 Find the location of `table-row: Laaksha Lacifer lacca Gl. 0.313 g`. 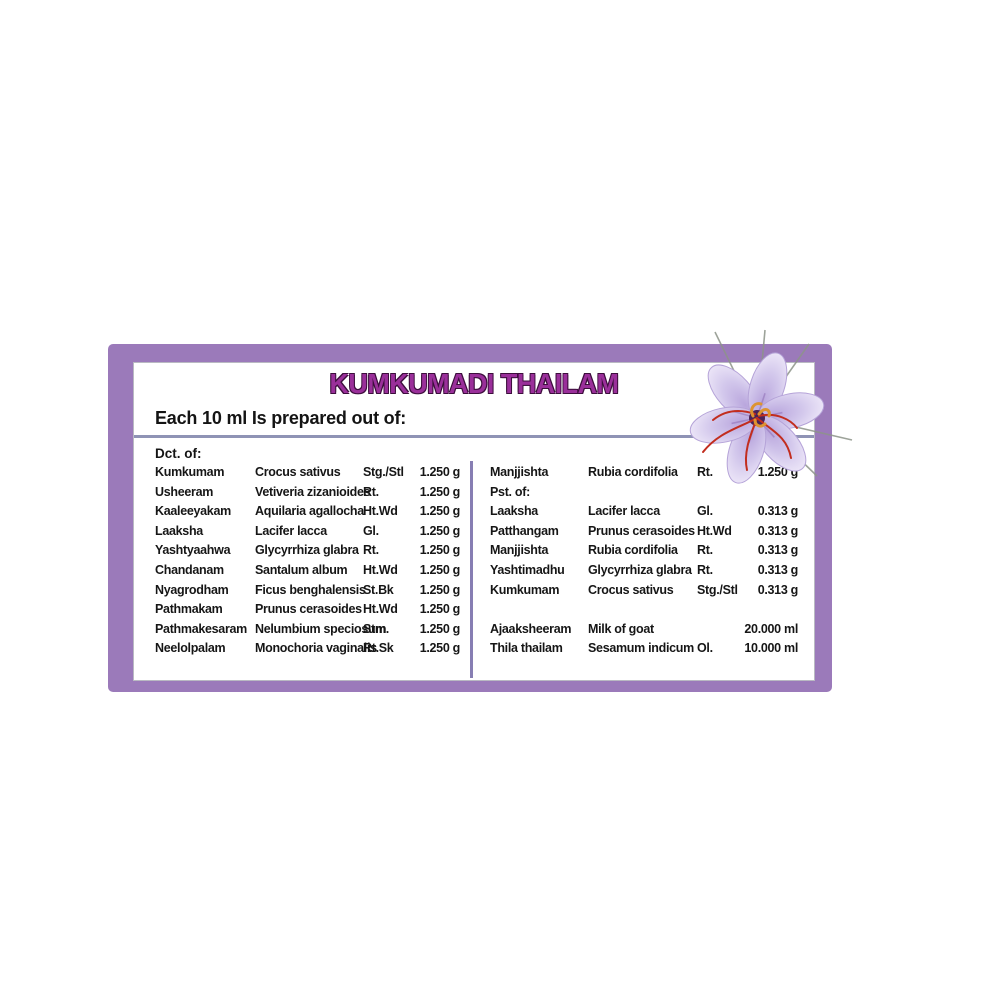

table-row: Laaksha Lacifer lacca Gl. 0.313 g is located at coordinates (644, 512).